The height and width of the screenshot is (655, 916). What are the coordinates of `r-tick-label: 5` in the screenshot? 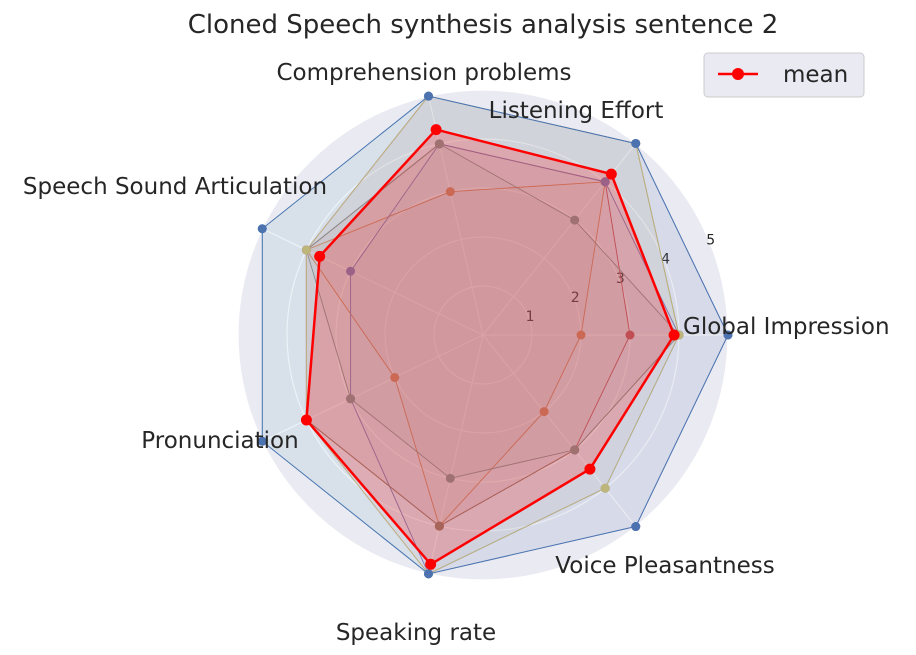 It's located at (710, 241).